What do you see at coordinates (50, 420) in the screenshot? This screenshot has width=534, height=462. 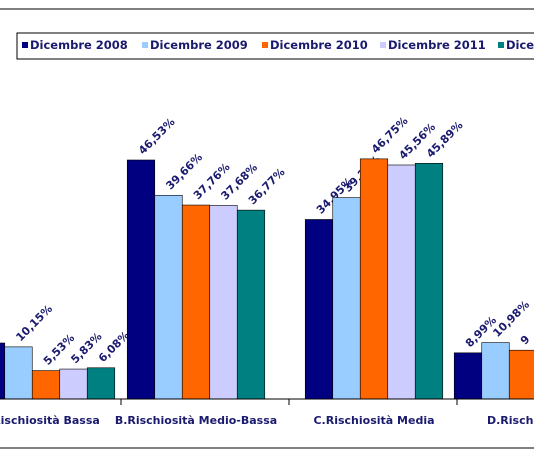 I see `category-label-1: Rischiosità Bassa` at bounding box center [50, 420].